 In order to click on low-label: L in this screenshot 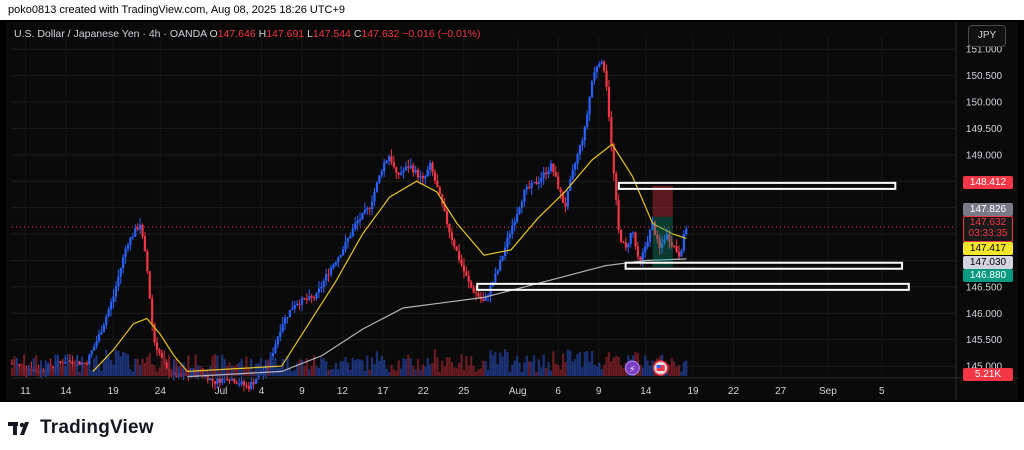, I will do `click(310, 34)`.